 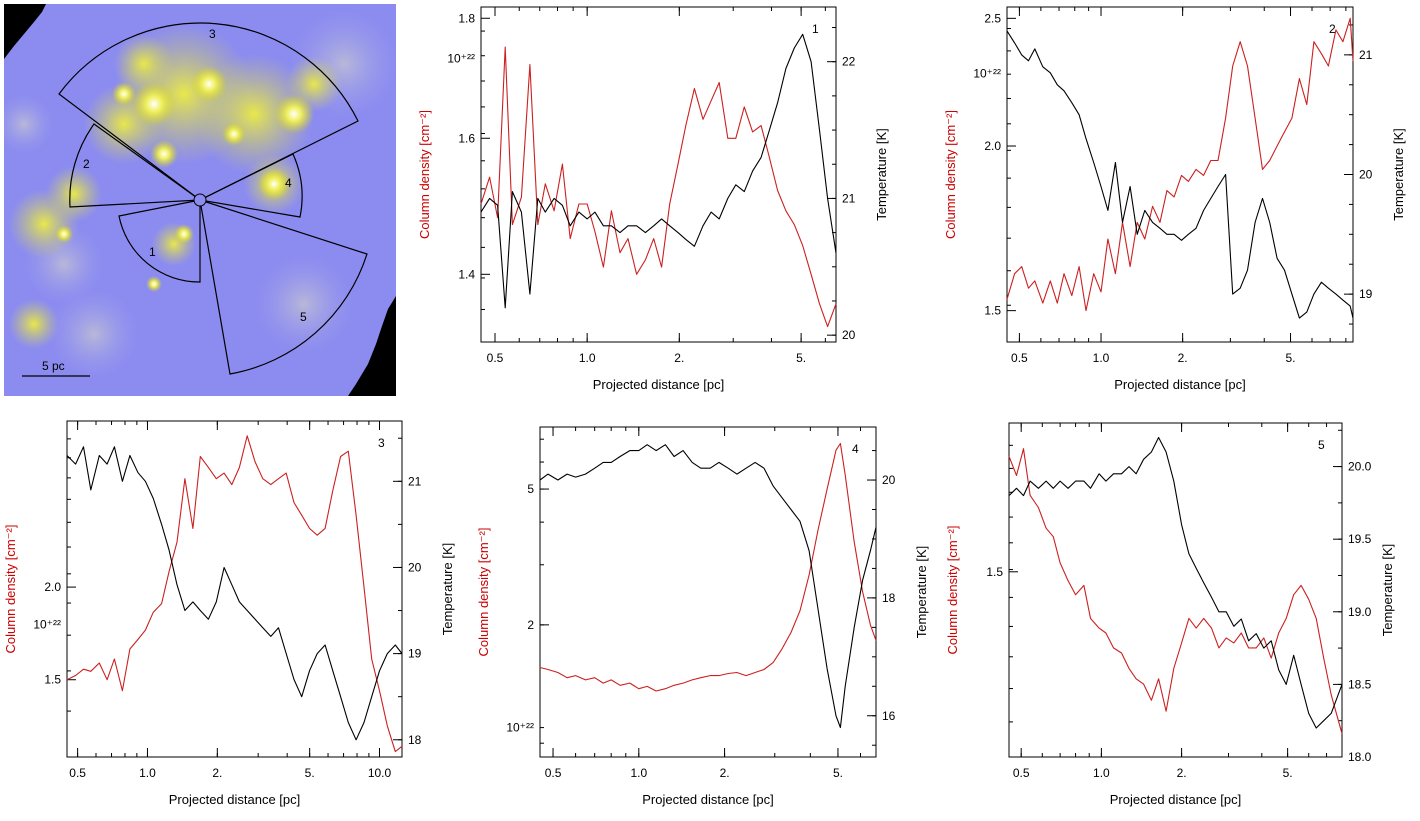 What do you see at coordinates (152, 252) in the screenshot?
I see `wedge-label-1: 1` at bounding box center [152, 252].